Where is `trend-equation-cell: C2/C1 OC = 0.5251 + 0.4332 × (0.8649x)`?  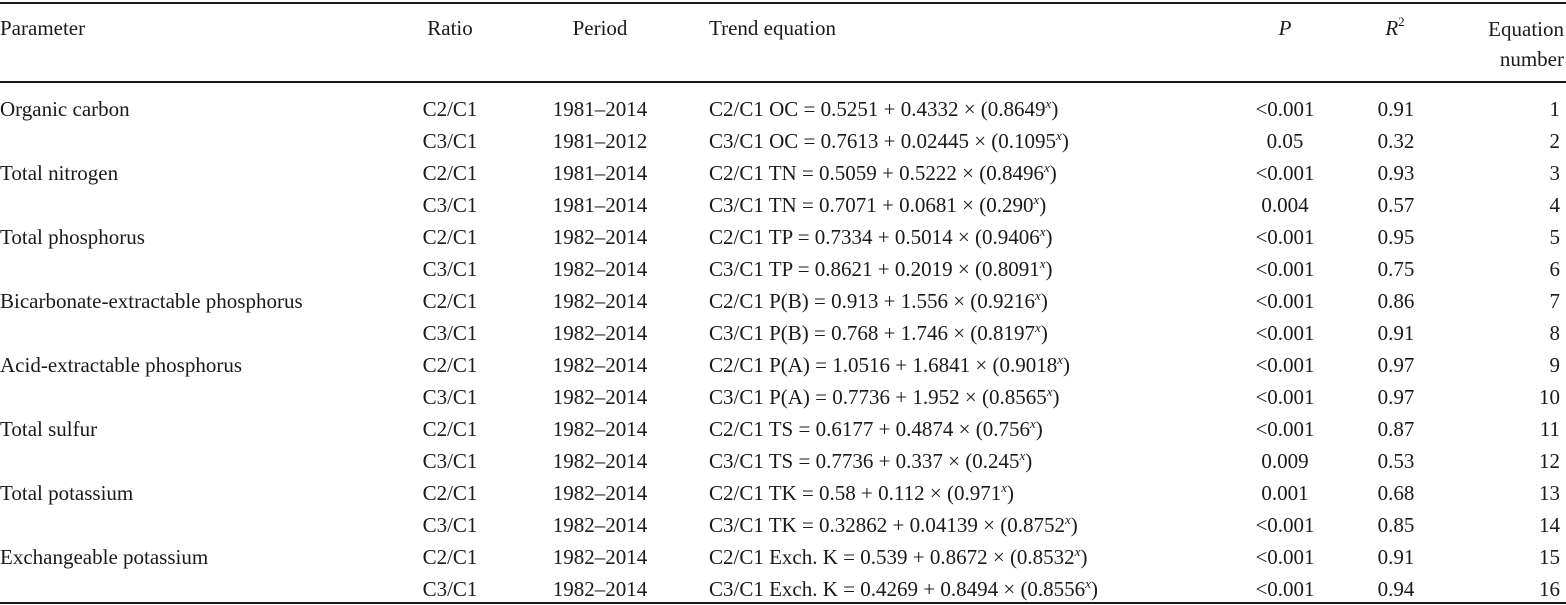 trend-equation-cell: C2/C1 OC = 0.5251 + 0.4332 × (0.8649x) is located at coordinates (883, 109).